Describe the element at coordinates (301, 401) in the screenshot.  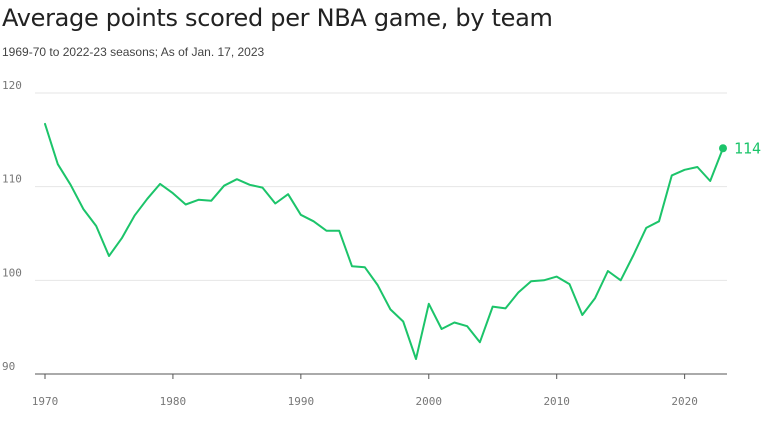
I see `x-tick-label: 1990` at that location.